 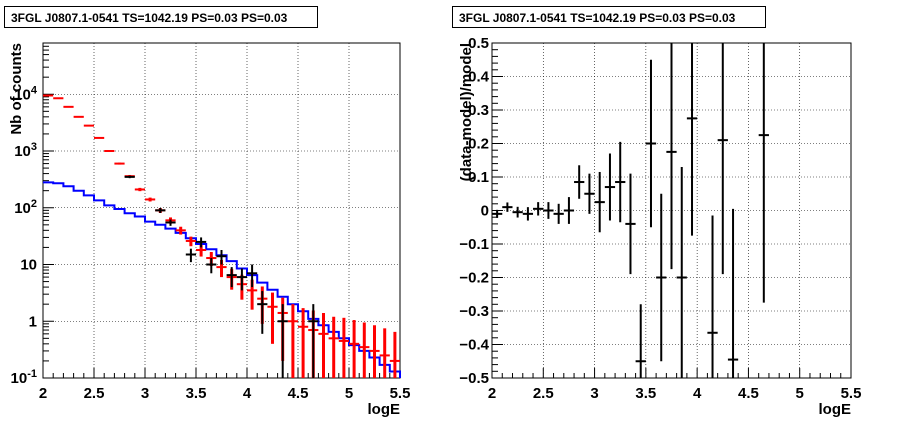 I want to click on left-x-tick-label: 5, so click(x=349, y=393).